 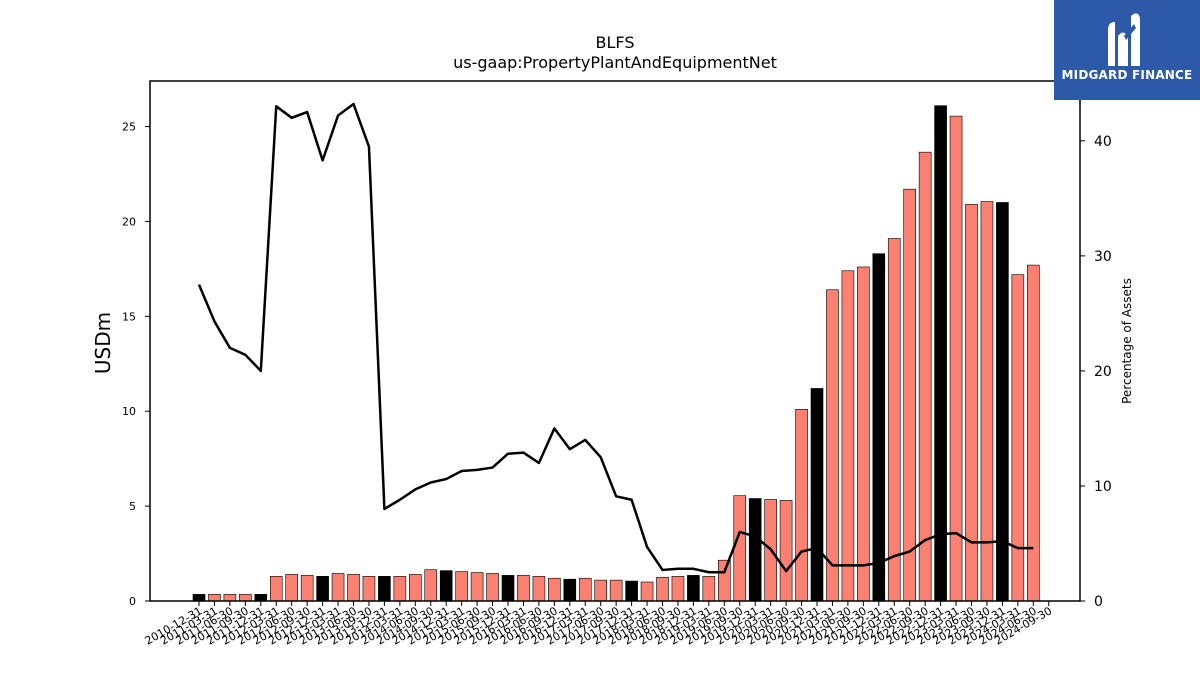 What do you see at coordinates (1103, 257) in the screenshot?
I see `y2-tick-label: 30` at bounding box center [1103, 257].